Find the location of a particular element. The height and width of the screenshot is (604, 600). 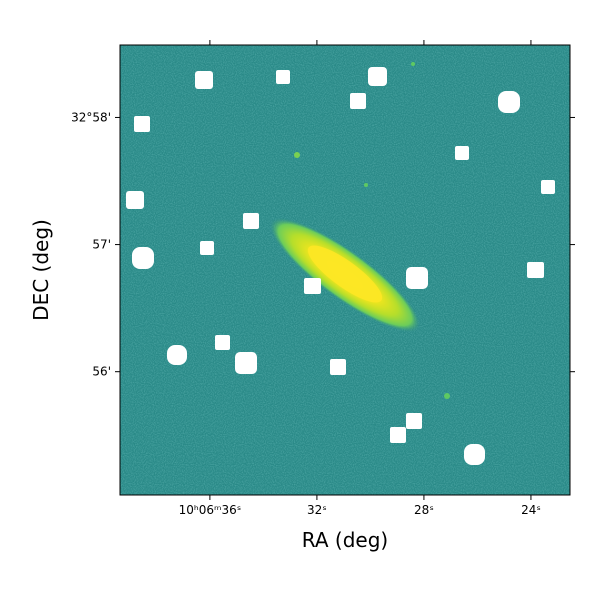

x-axis-label: RA (deg) is located at coordinates (345, 540).